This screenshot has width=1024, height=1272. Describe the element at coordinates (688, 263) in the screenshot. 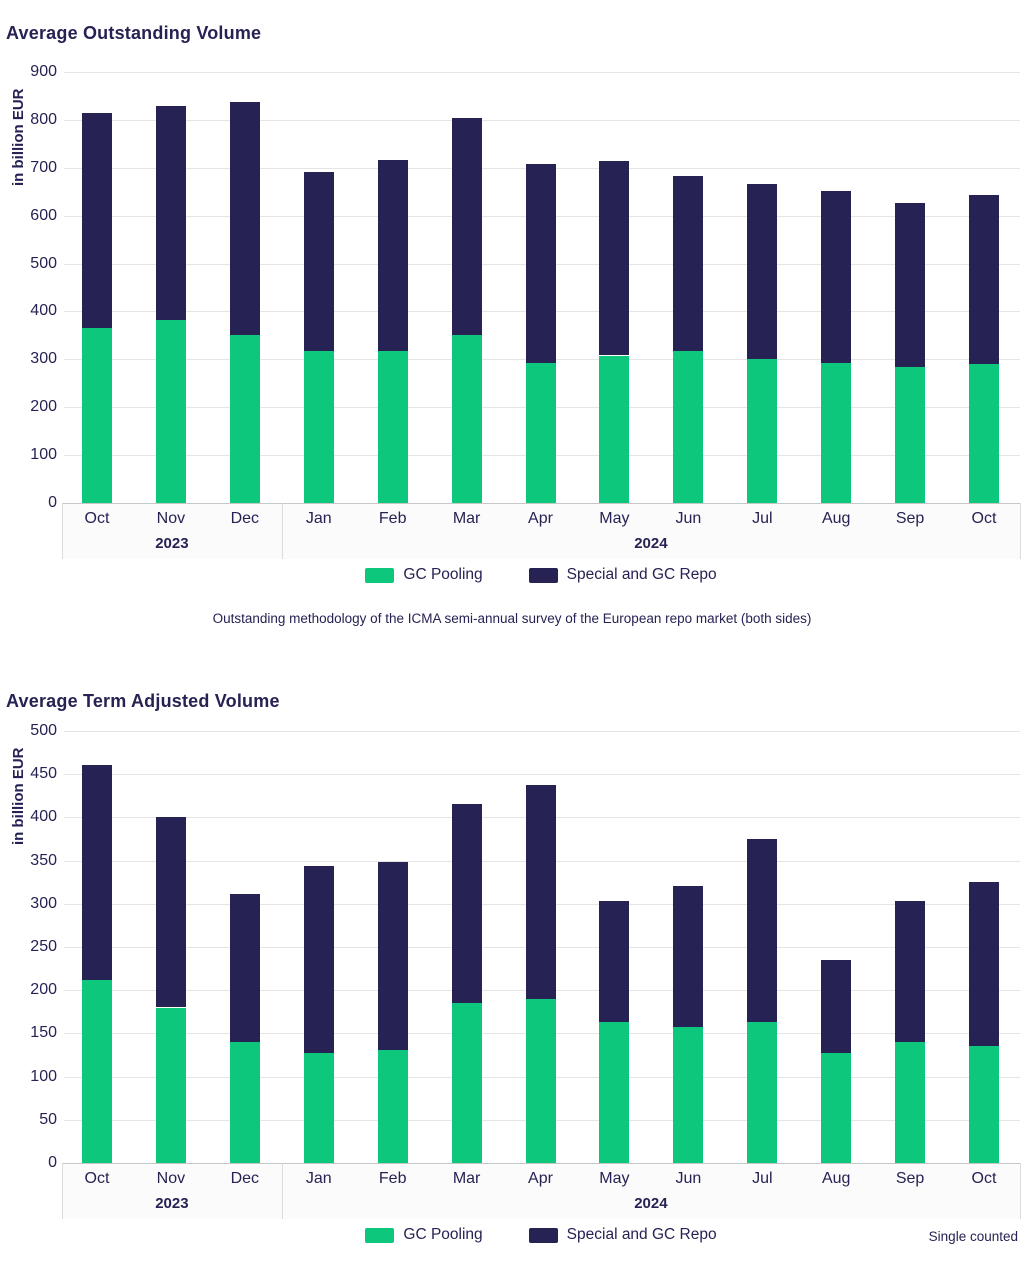

I see `bar-jun-special-gc-repo` at that location.